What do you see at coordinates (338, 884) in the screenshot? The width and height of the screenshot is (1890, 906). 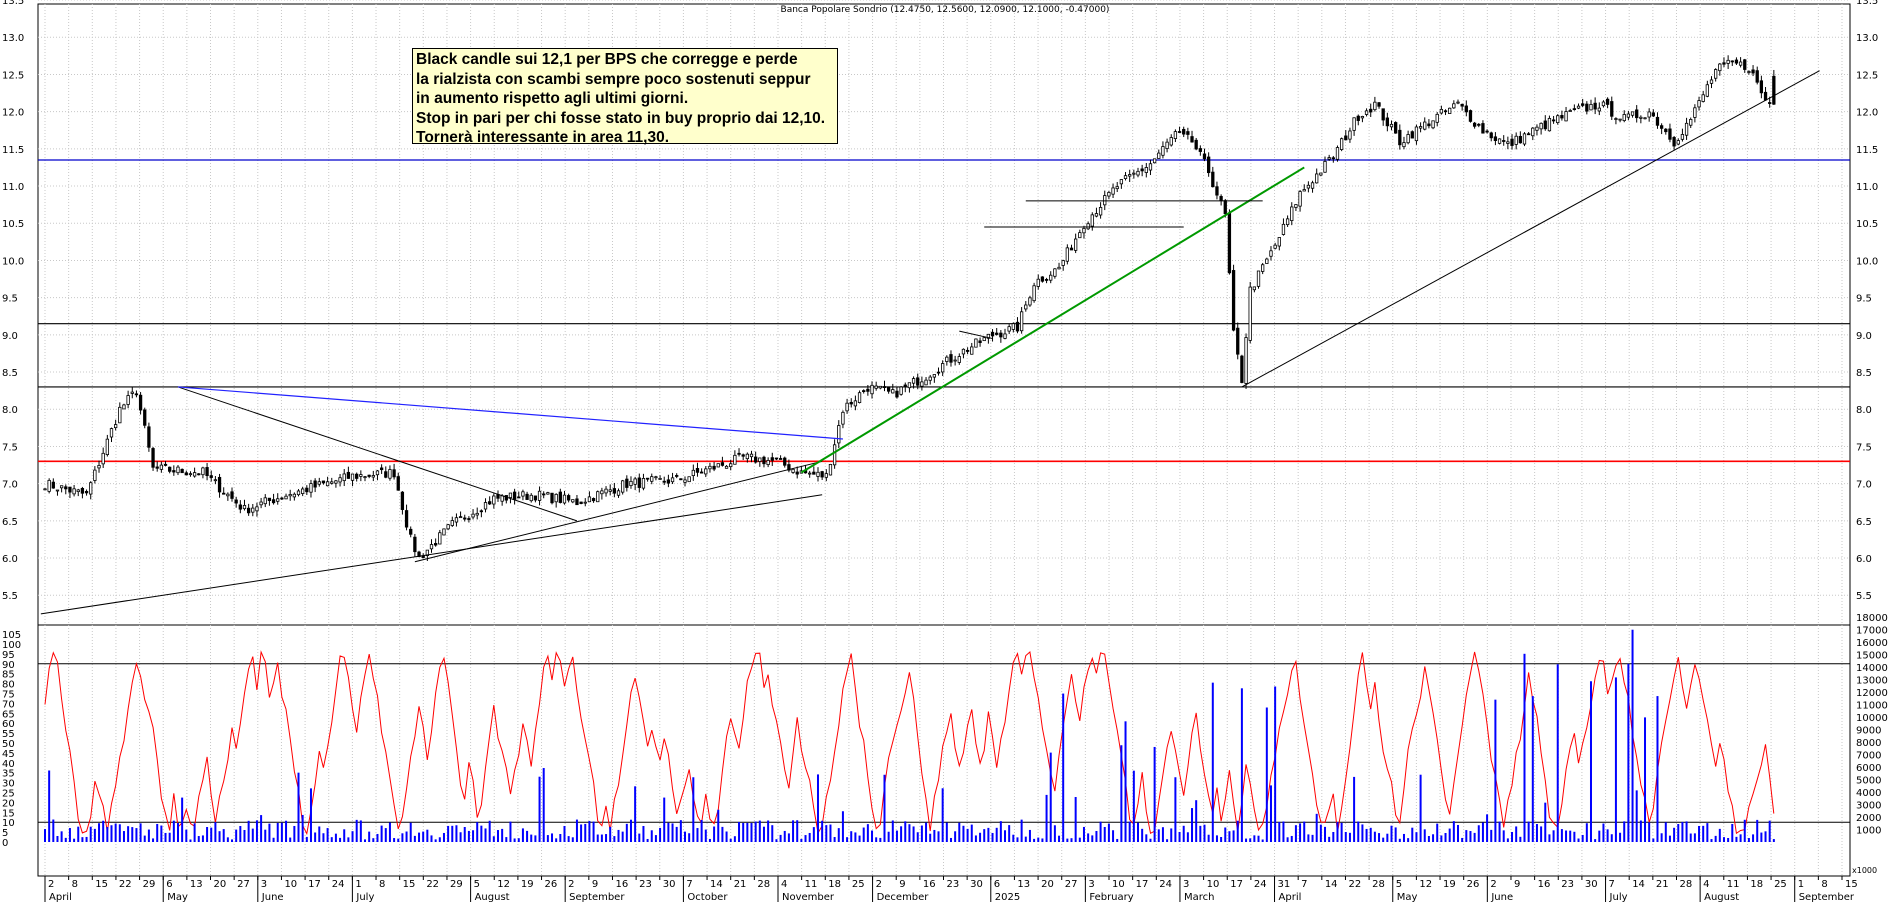 I see `x-day-label: 24` at bounding box center [338, 884].